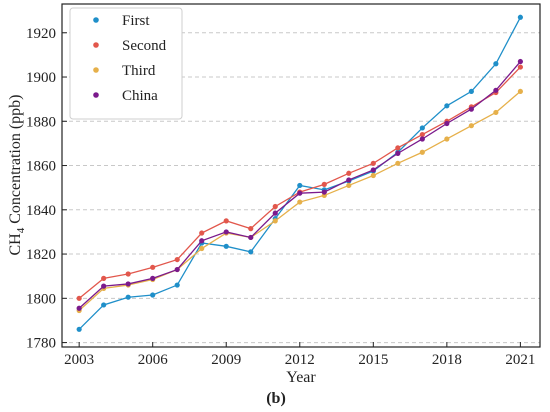 This screenshot has width=550, height=412. What do you see at coordinates (520, 61) in the screenshot?
I see `data-point-china-2021` at bounding box center [520, 61].